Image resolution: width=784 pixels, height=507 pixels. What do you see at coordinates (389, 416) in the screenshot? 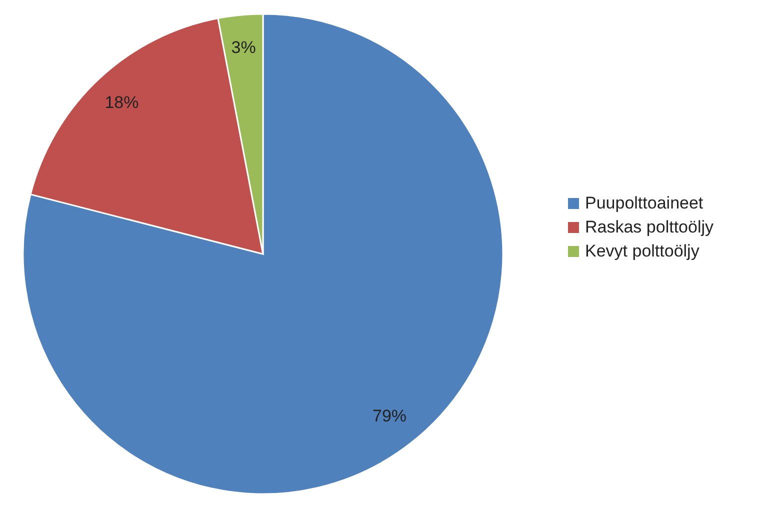
I see `data-label: 79%` at bounding box center [389, 416].